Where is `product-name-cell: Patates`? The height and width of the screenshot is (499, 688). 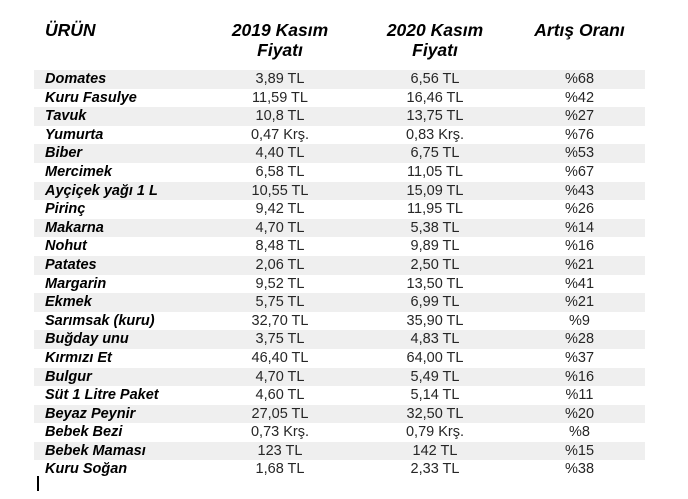 product-name-cell: Patates is located at coordinates (119, 265).